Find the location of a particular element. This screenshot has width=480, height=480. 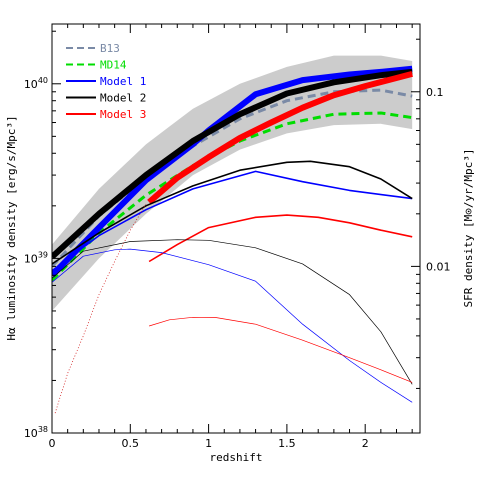

y-tick-label: 1038 is located at coordinates (36, 432).